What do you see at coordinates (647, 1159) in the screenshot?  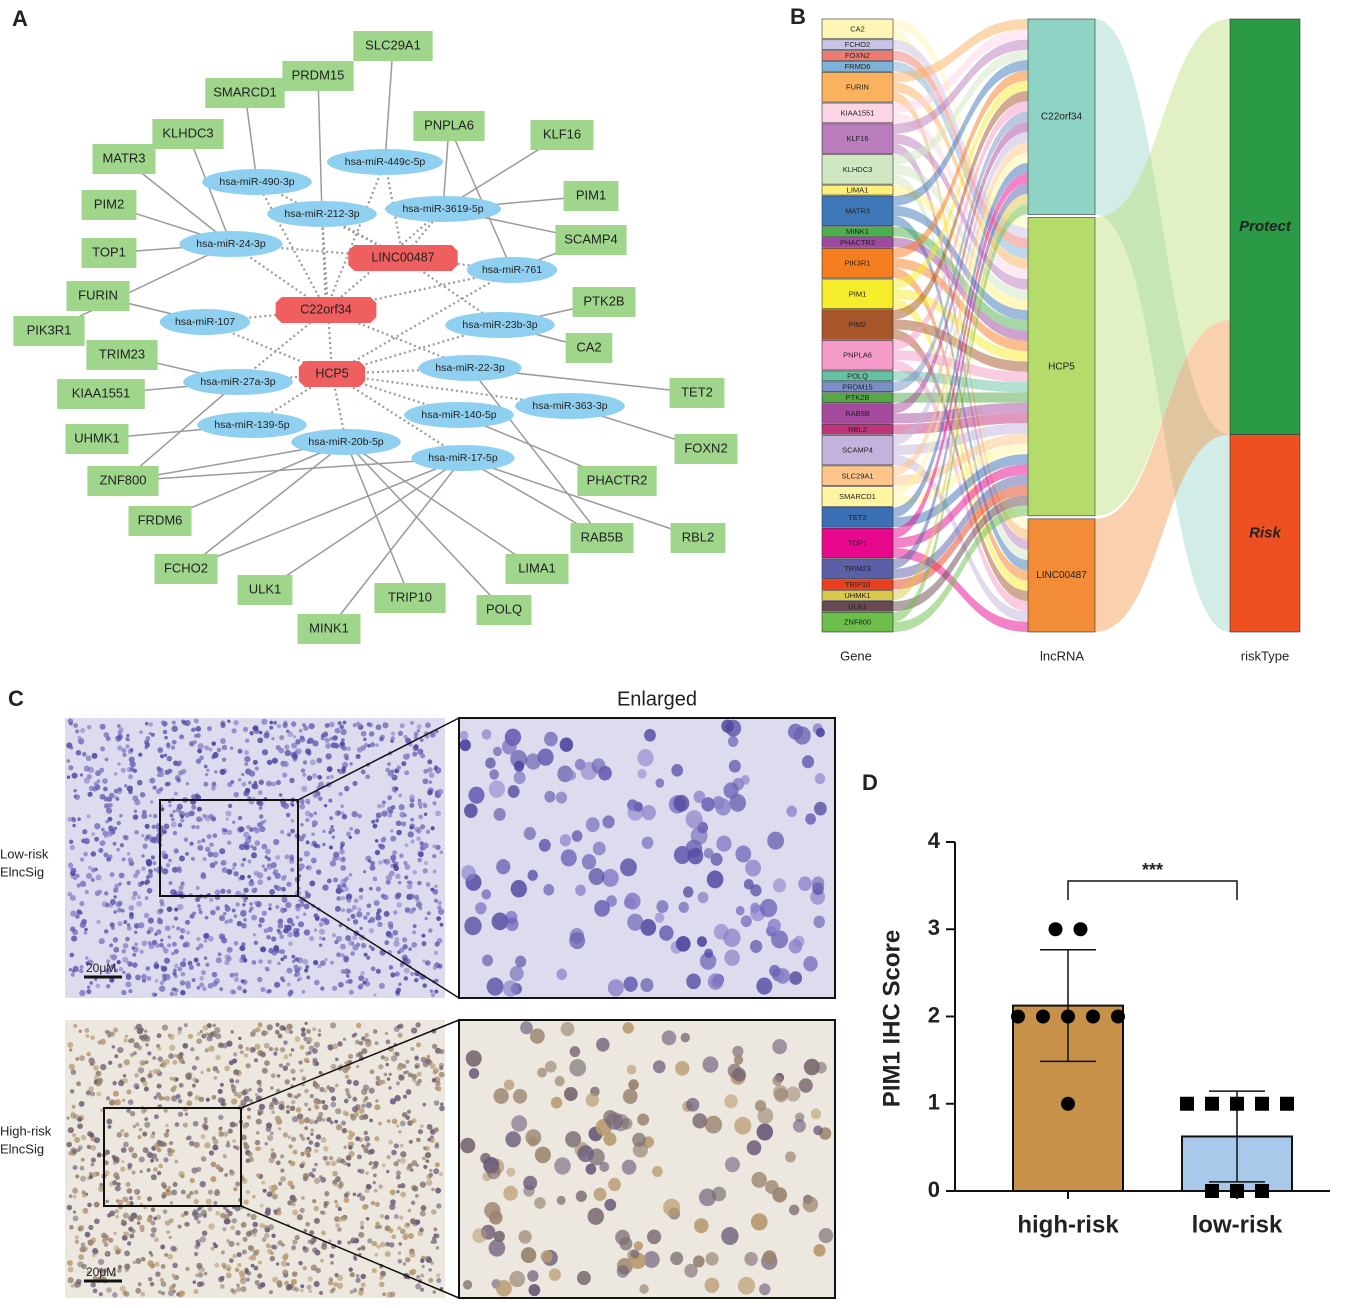 I see `enlarged-frame` at bounding box center [647, 1159].